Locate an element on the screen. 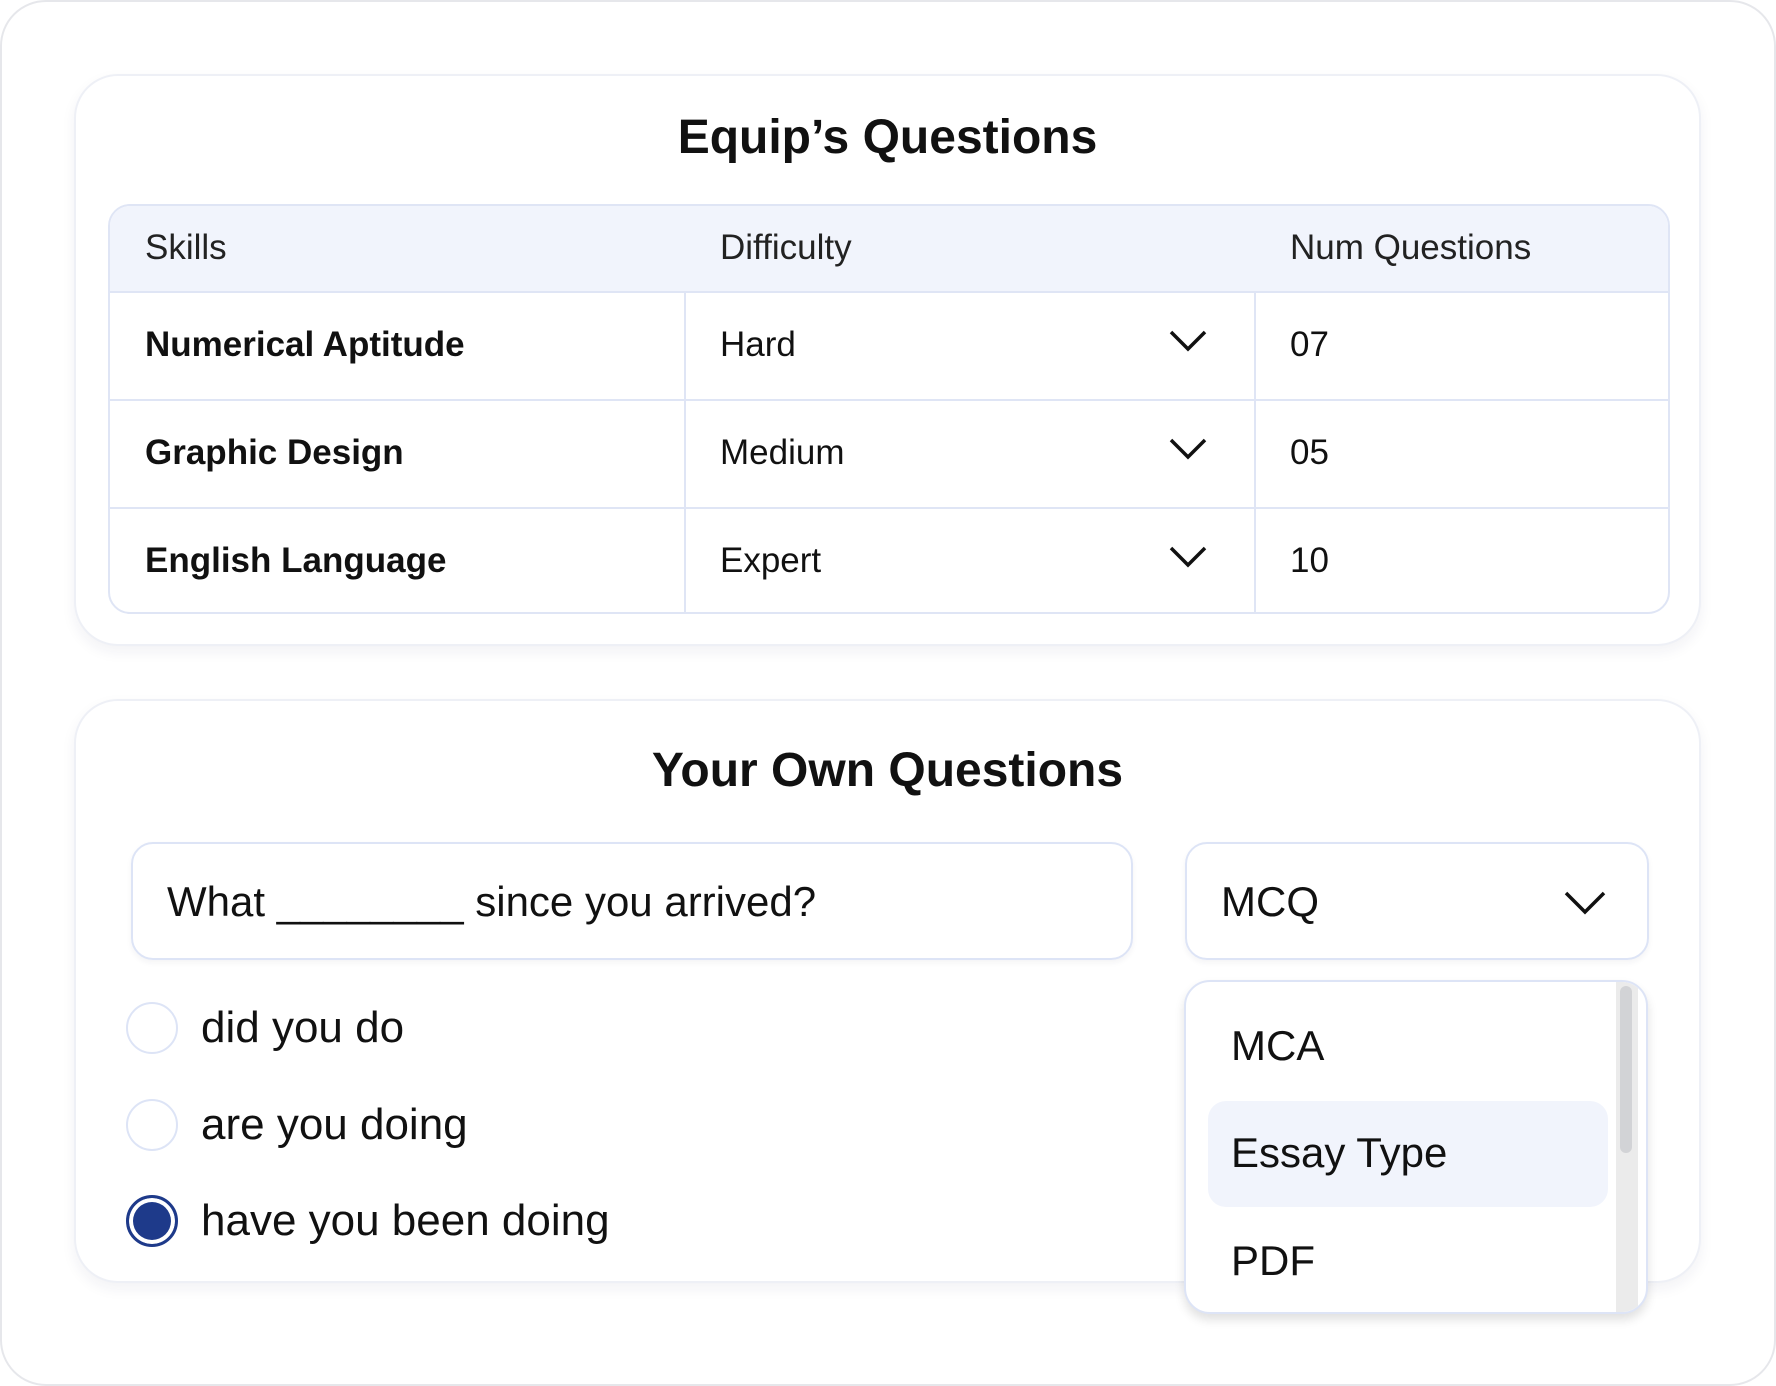  own-questions-title: Your Own Questions is located at coordinates (887, 770).